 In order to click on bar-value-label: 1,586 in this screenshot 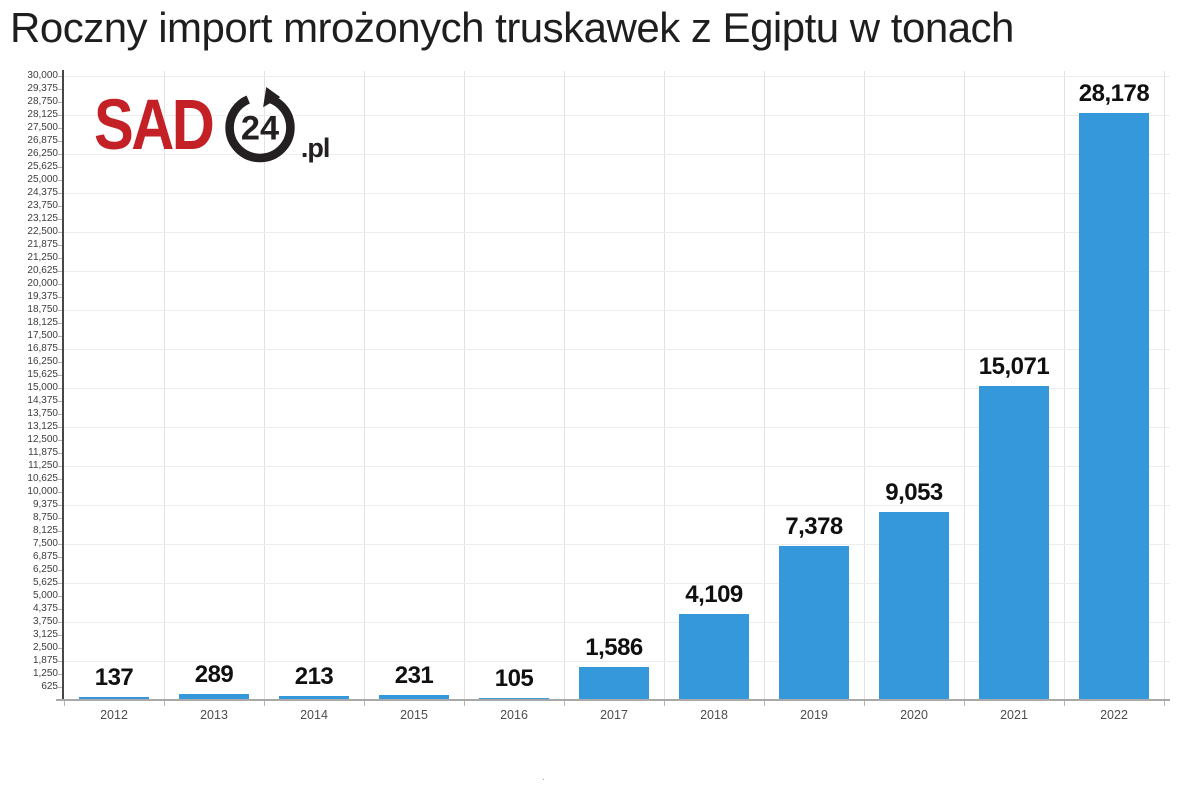, I will do `click(614, 647)`.